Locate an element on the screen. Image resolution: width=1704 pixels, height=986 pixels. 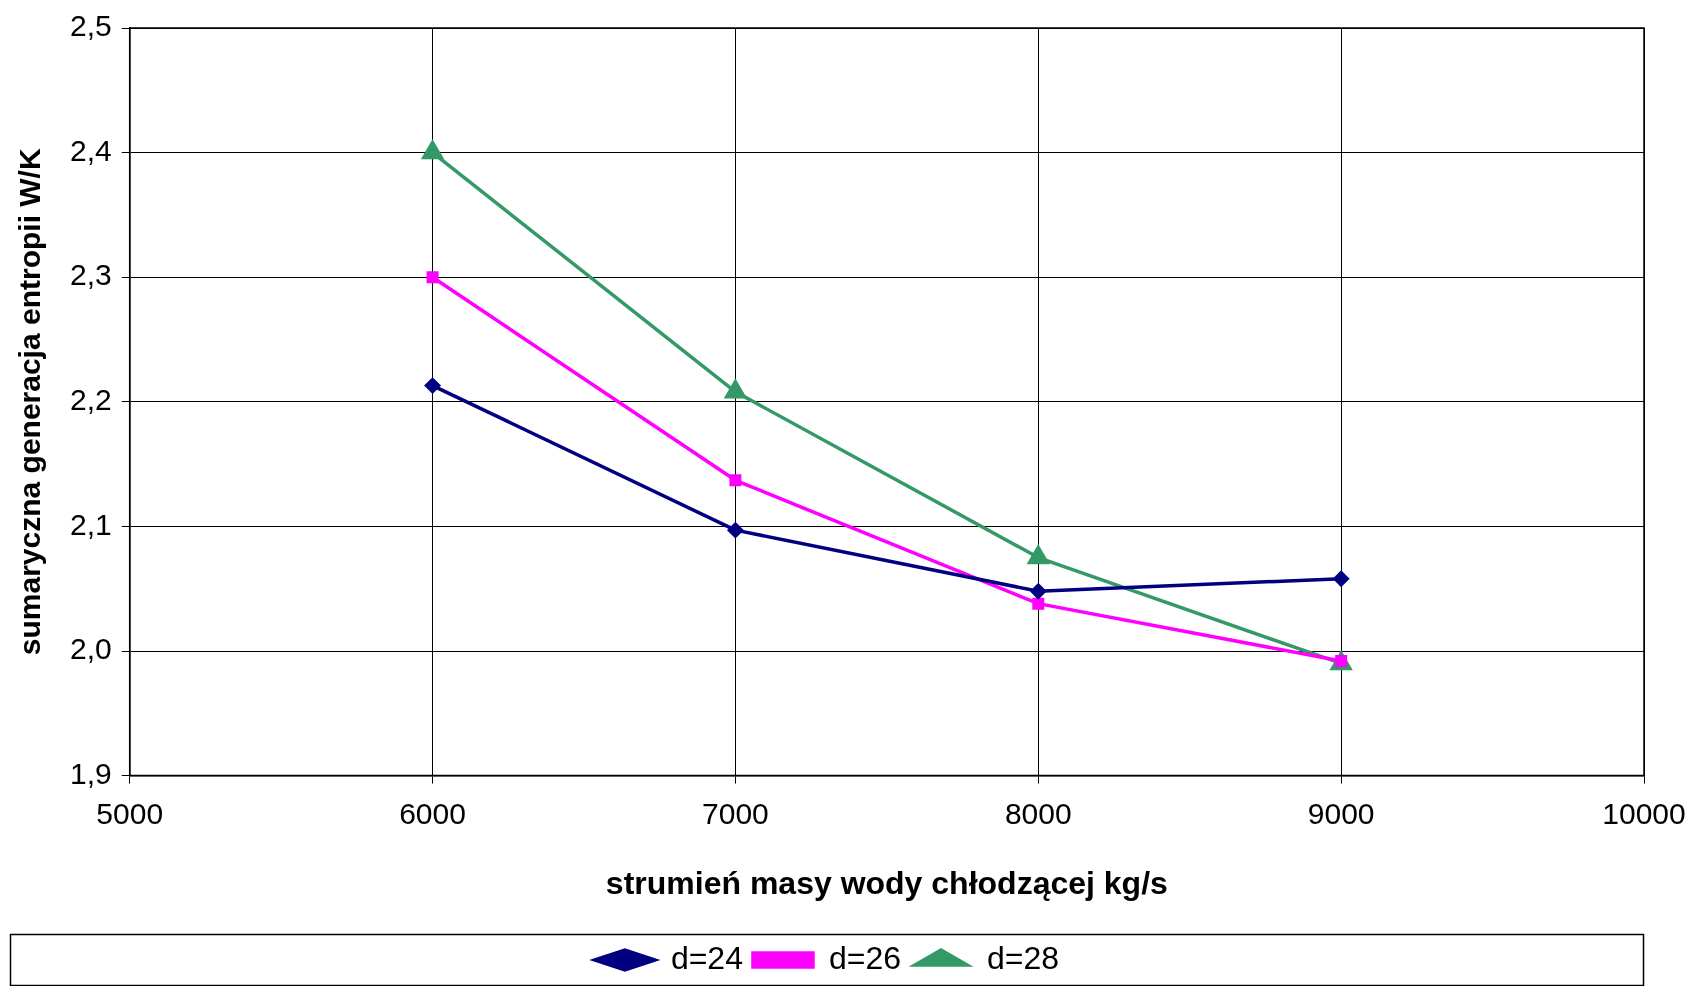
x-tick-label: 6000 is located at coordinates (432, 813).